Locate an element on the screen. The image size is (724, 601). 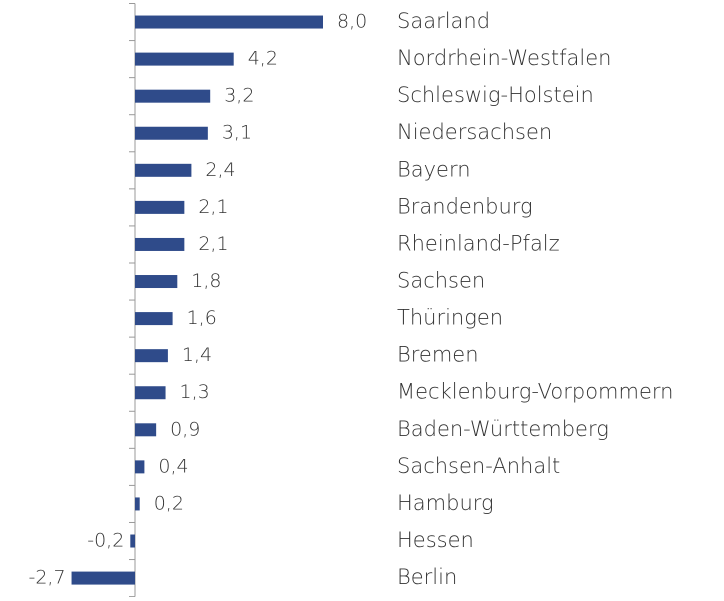
value-label: 8,0 is located at coordinates (352, 22).